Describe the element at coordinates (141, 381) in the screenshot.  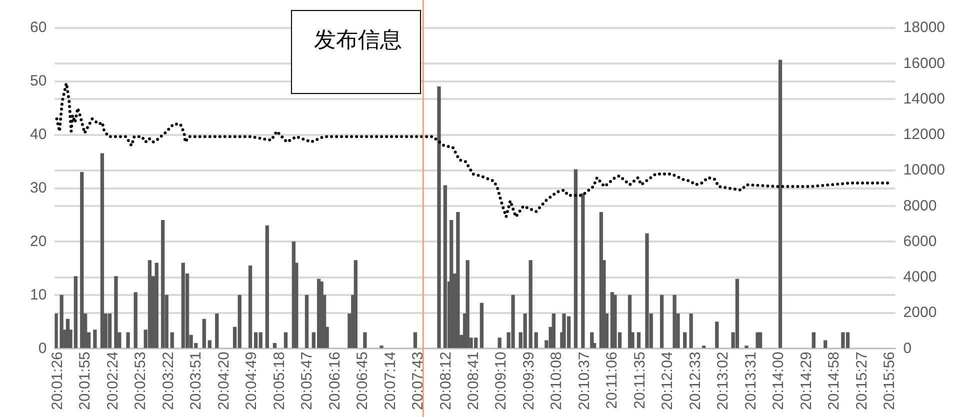
I see `x-tick-label: 20:02:53` at that location.